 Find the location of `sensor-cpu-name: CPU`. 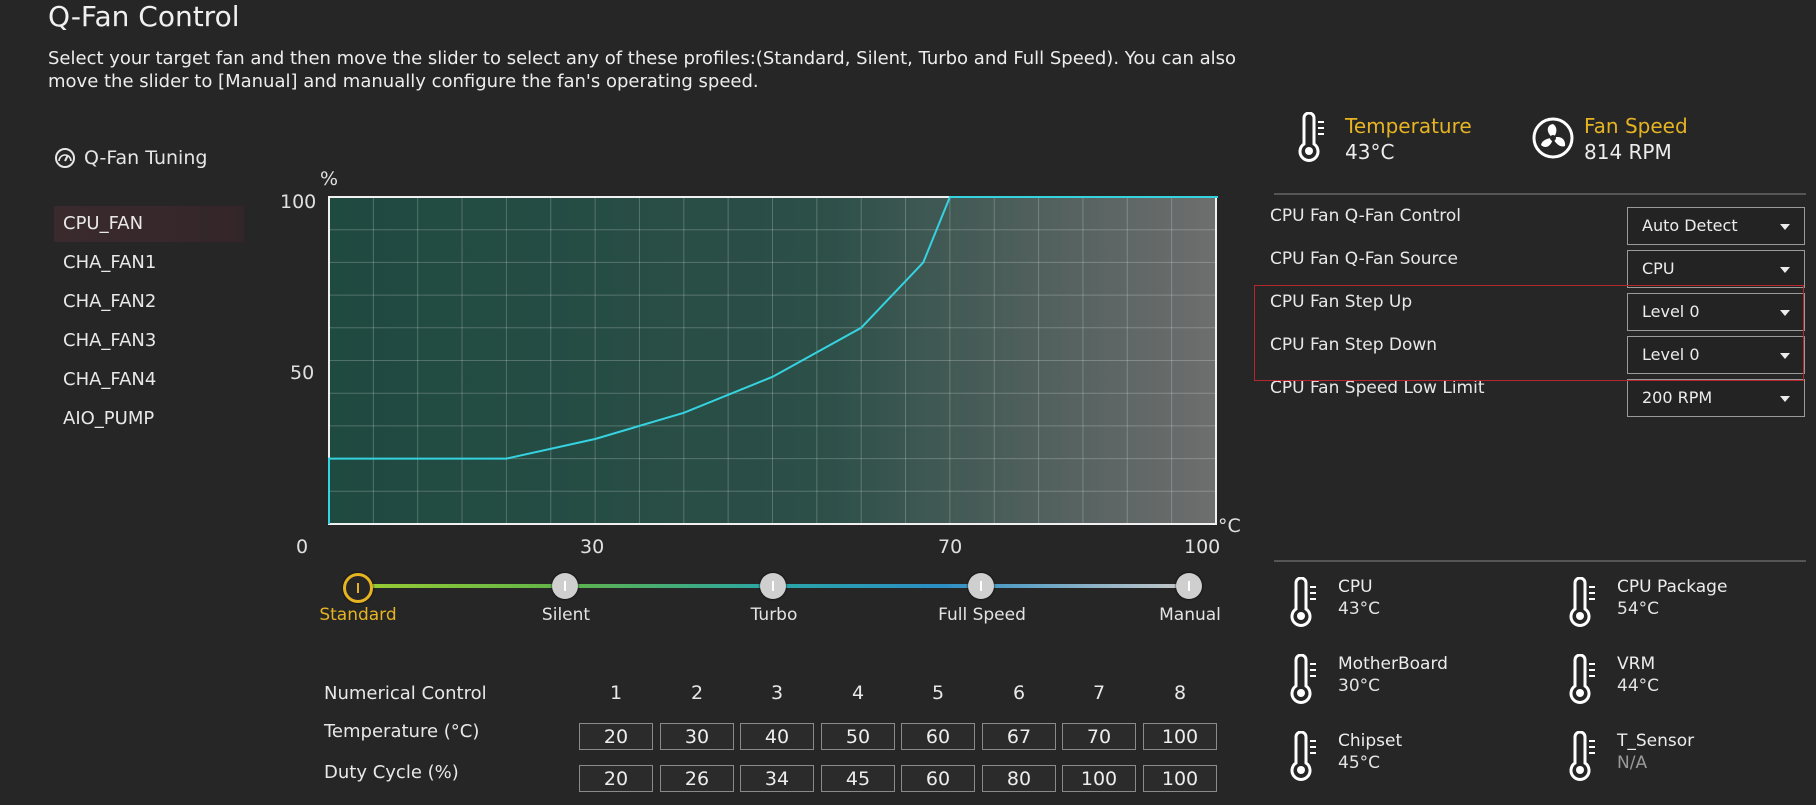

sensor-cpu-name: CPU is located at coordinates (1355, 587).